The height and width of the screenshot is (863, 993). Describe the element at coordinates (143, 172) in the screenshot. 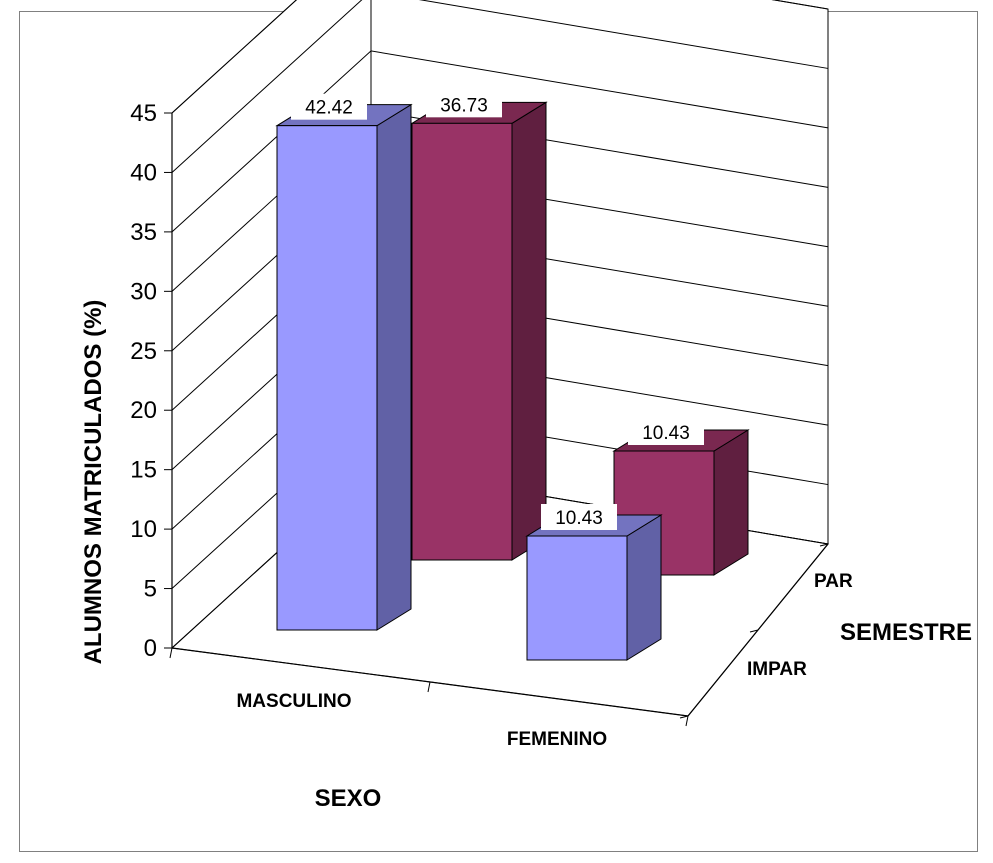

I see `y-tick-label: 40` at that location.